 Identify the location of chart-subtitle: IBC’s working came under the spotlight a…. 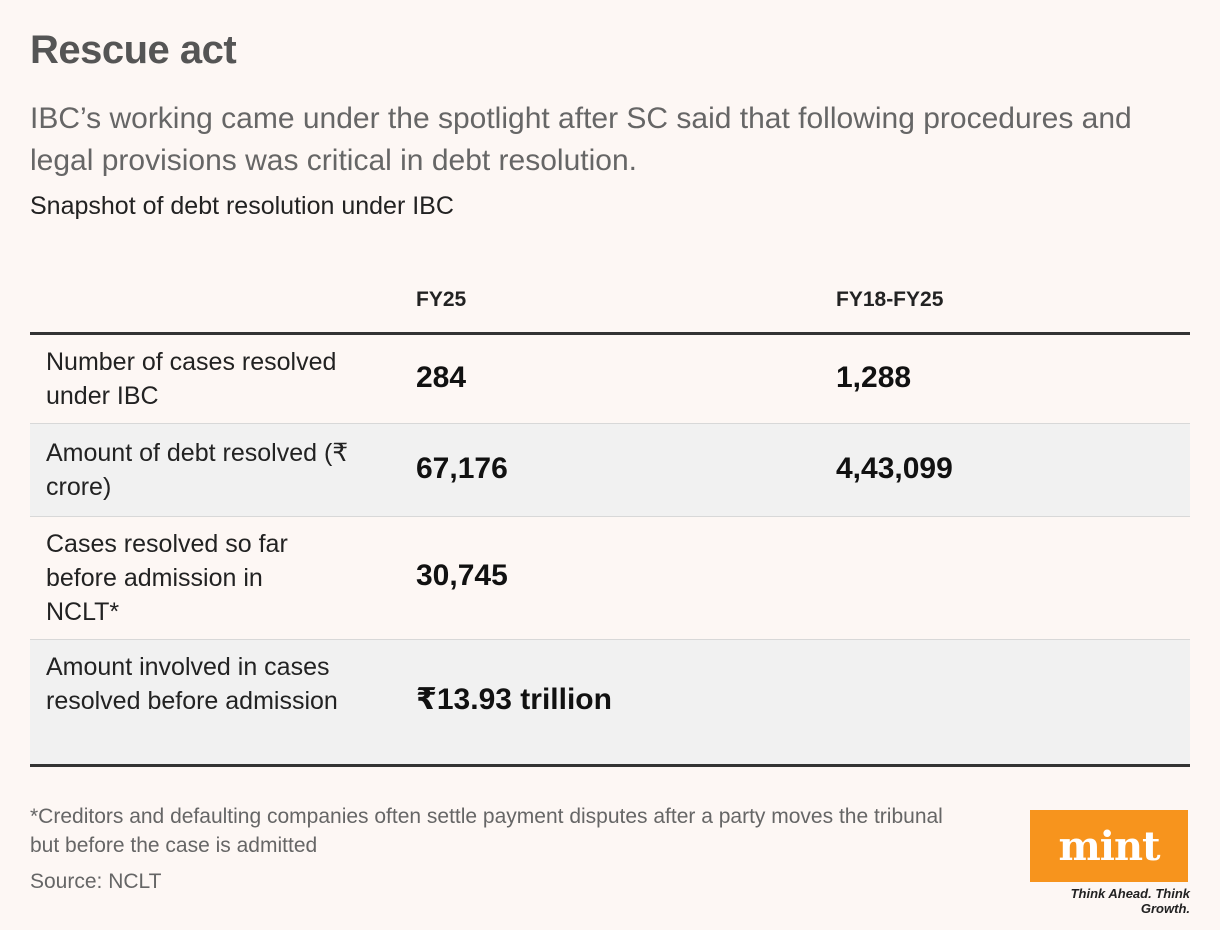
(581, 139).